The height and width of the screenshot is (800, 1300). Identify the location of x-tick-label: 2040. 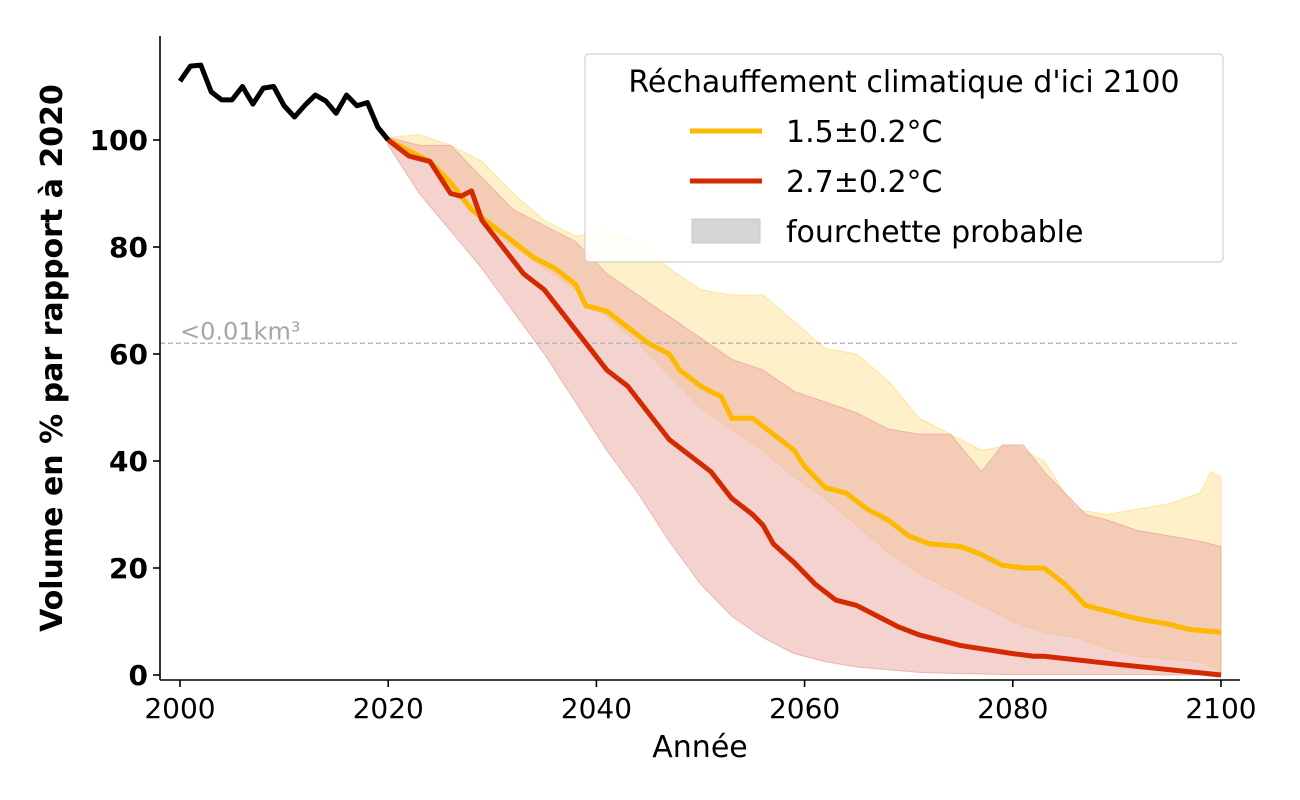
(596, 708).